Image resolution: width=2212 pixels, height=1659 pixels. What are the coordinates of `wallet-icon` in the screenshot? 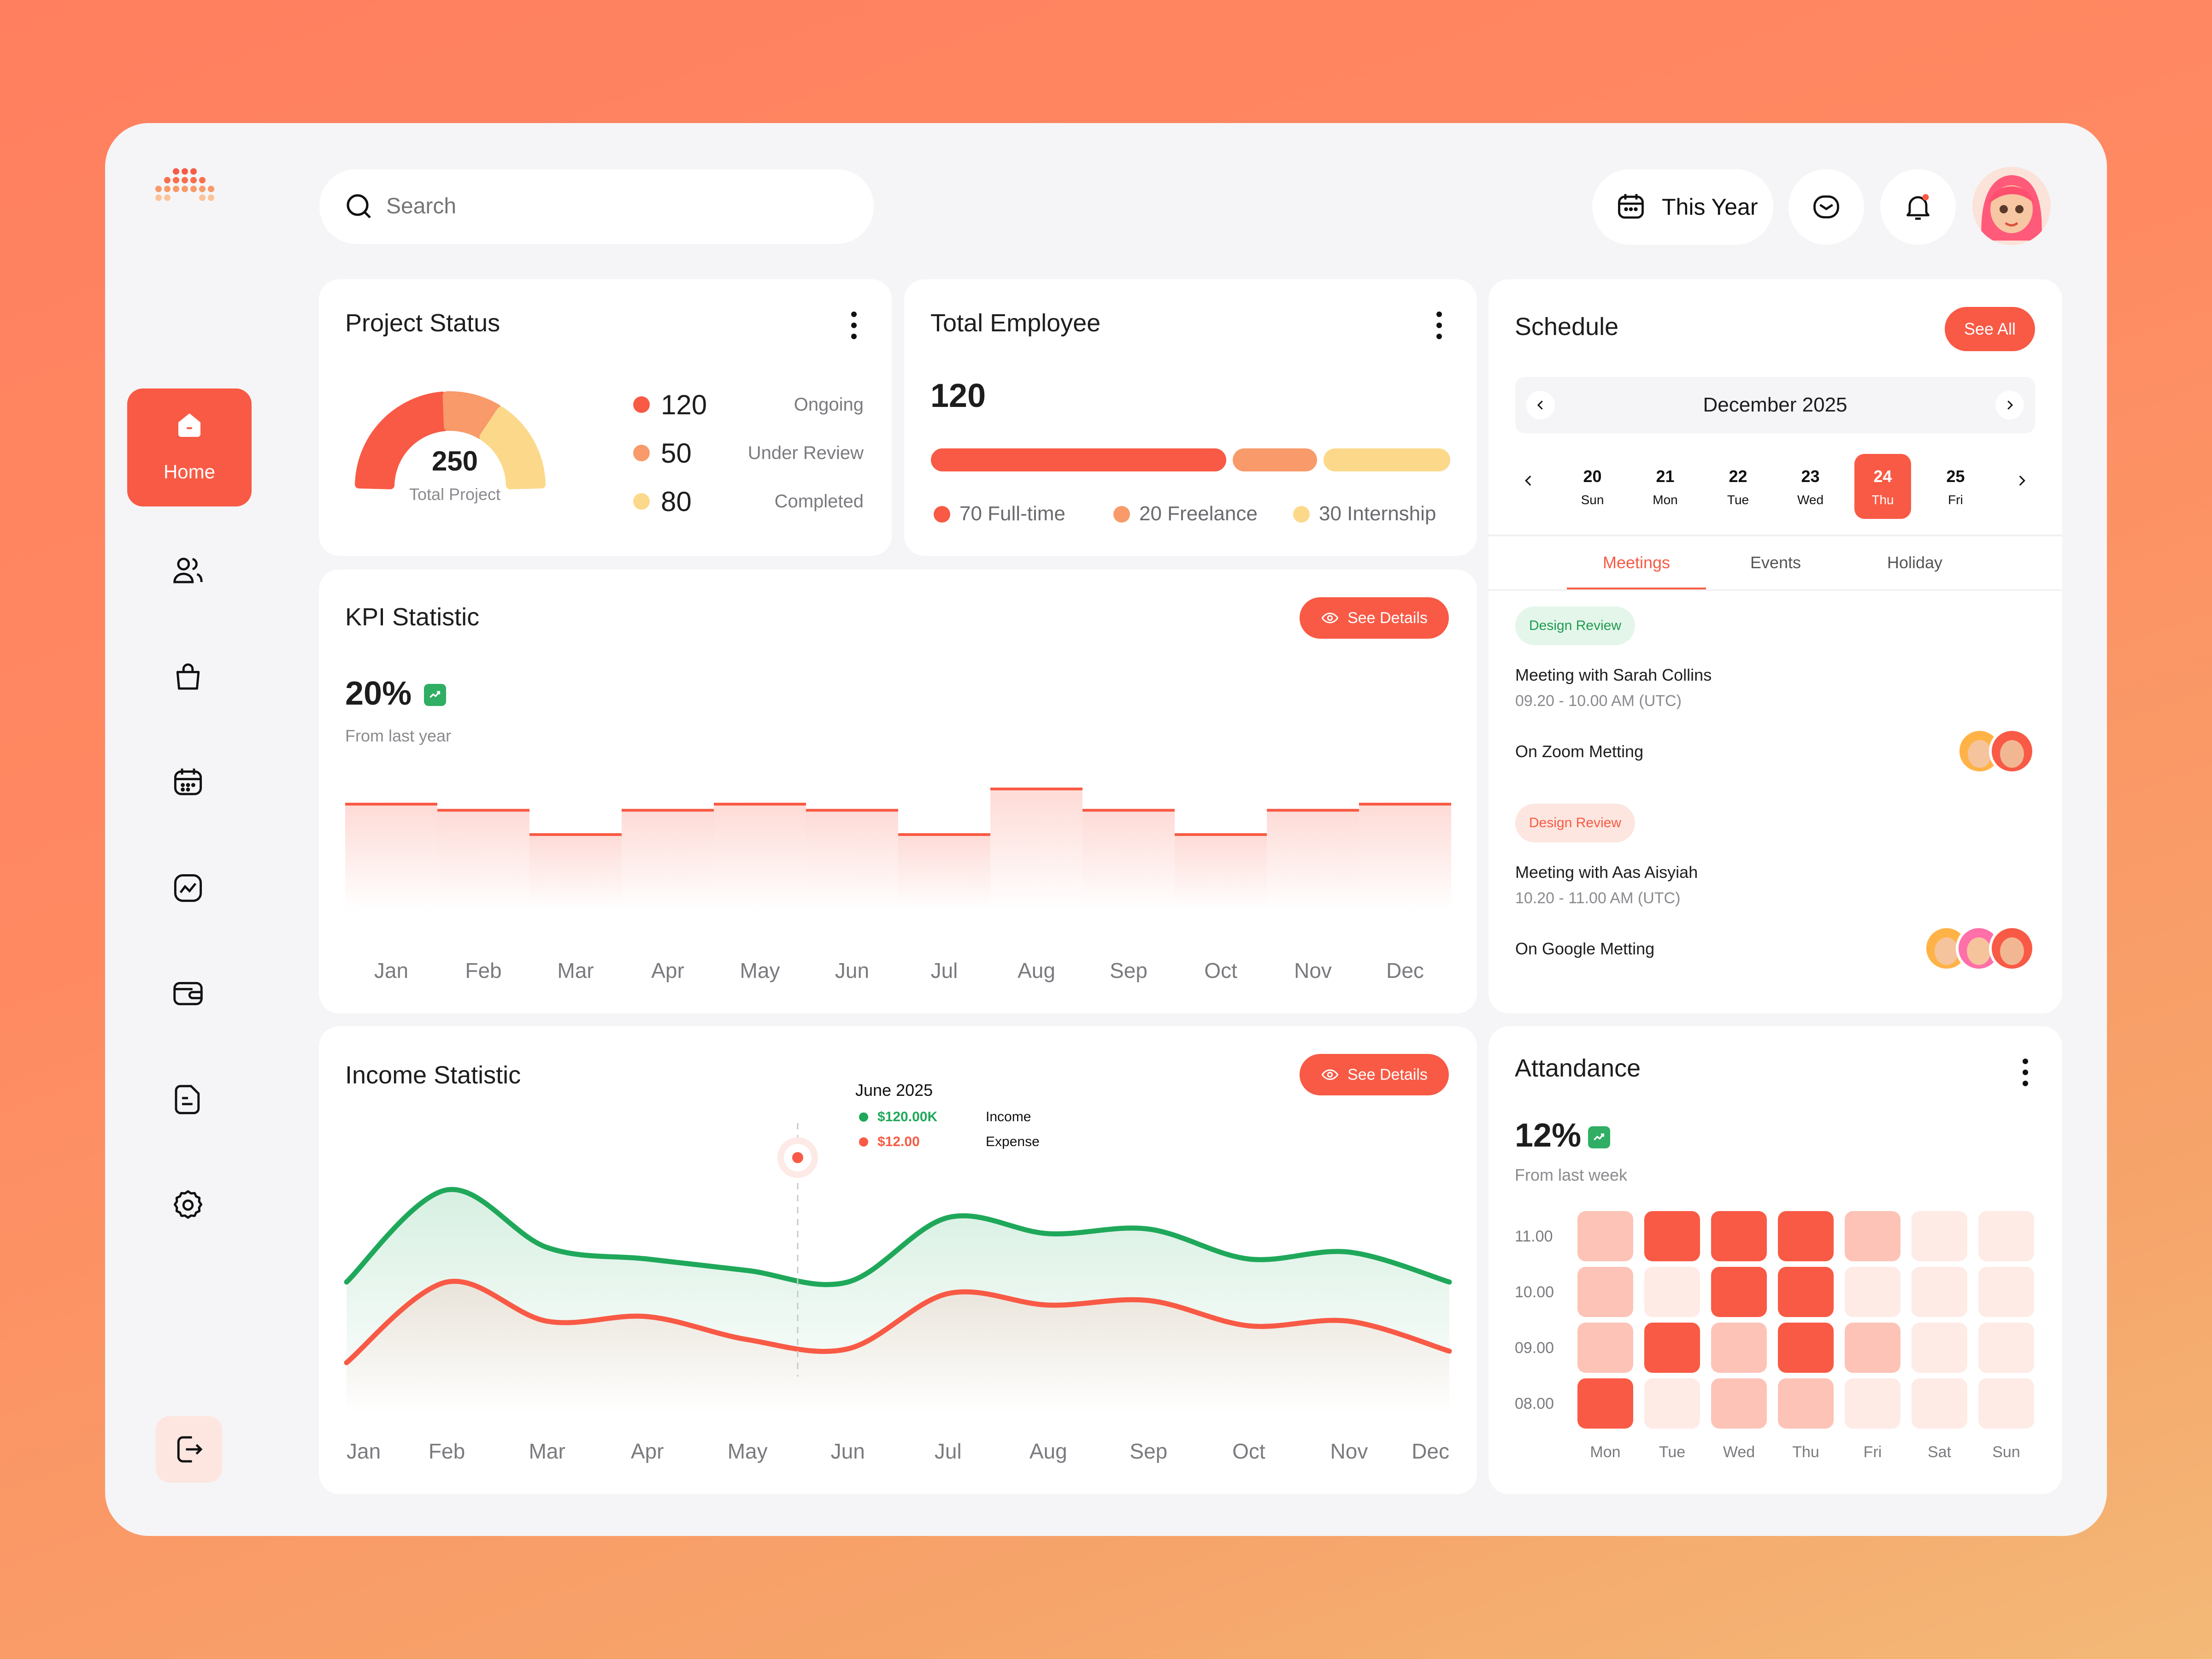 It's located at (188, 993).